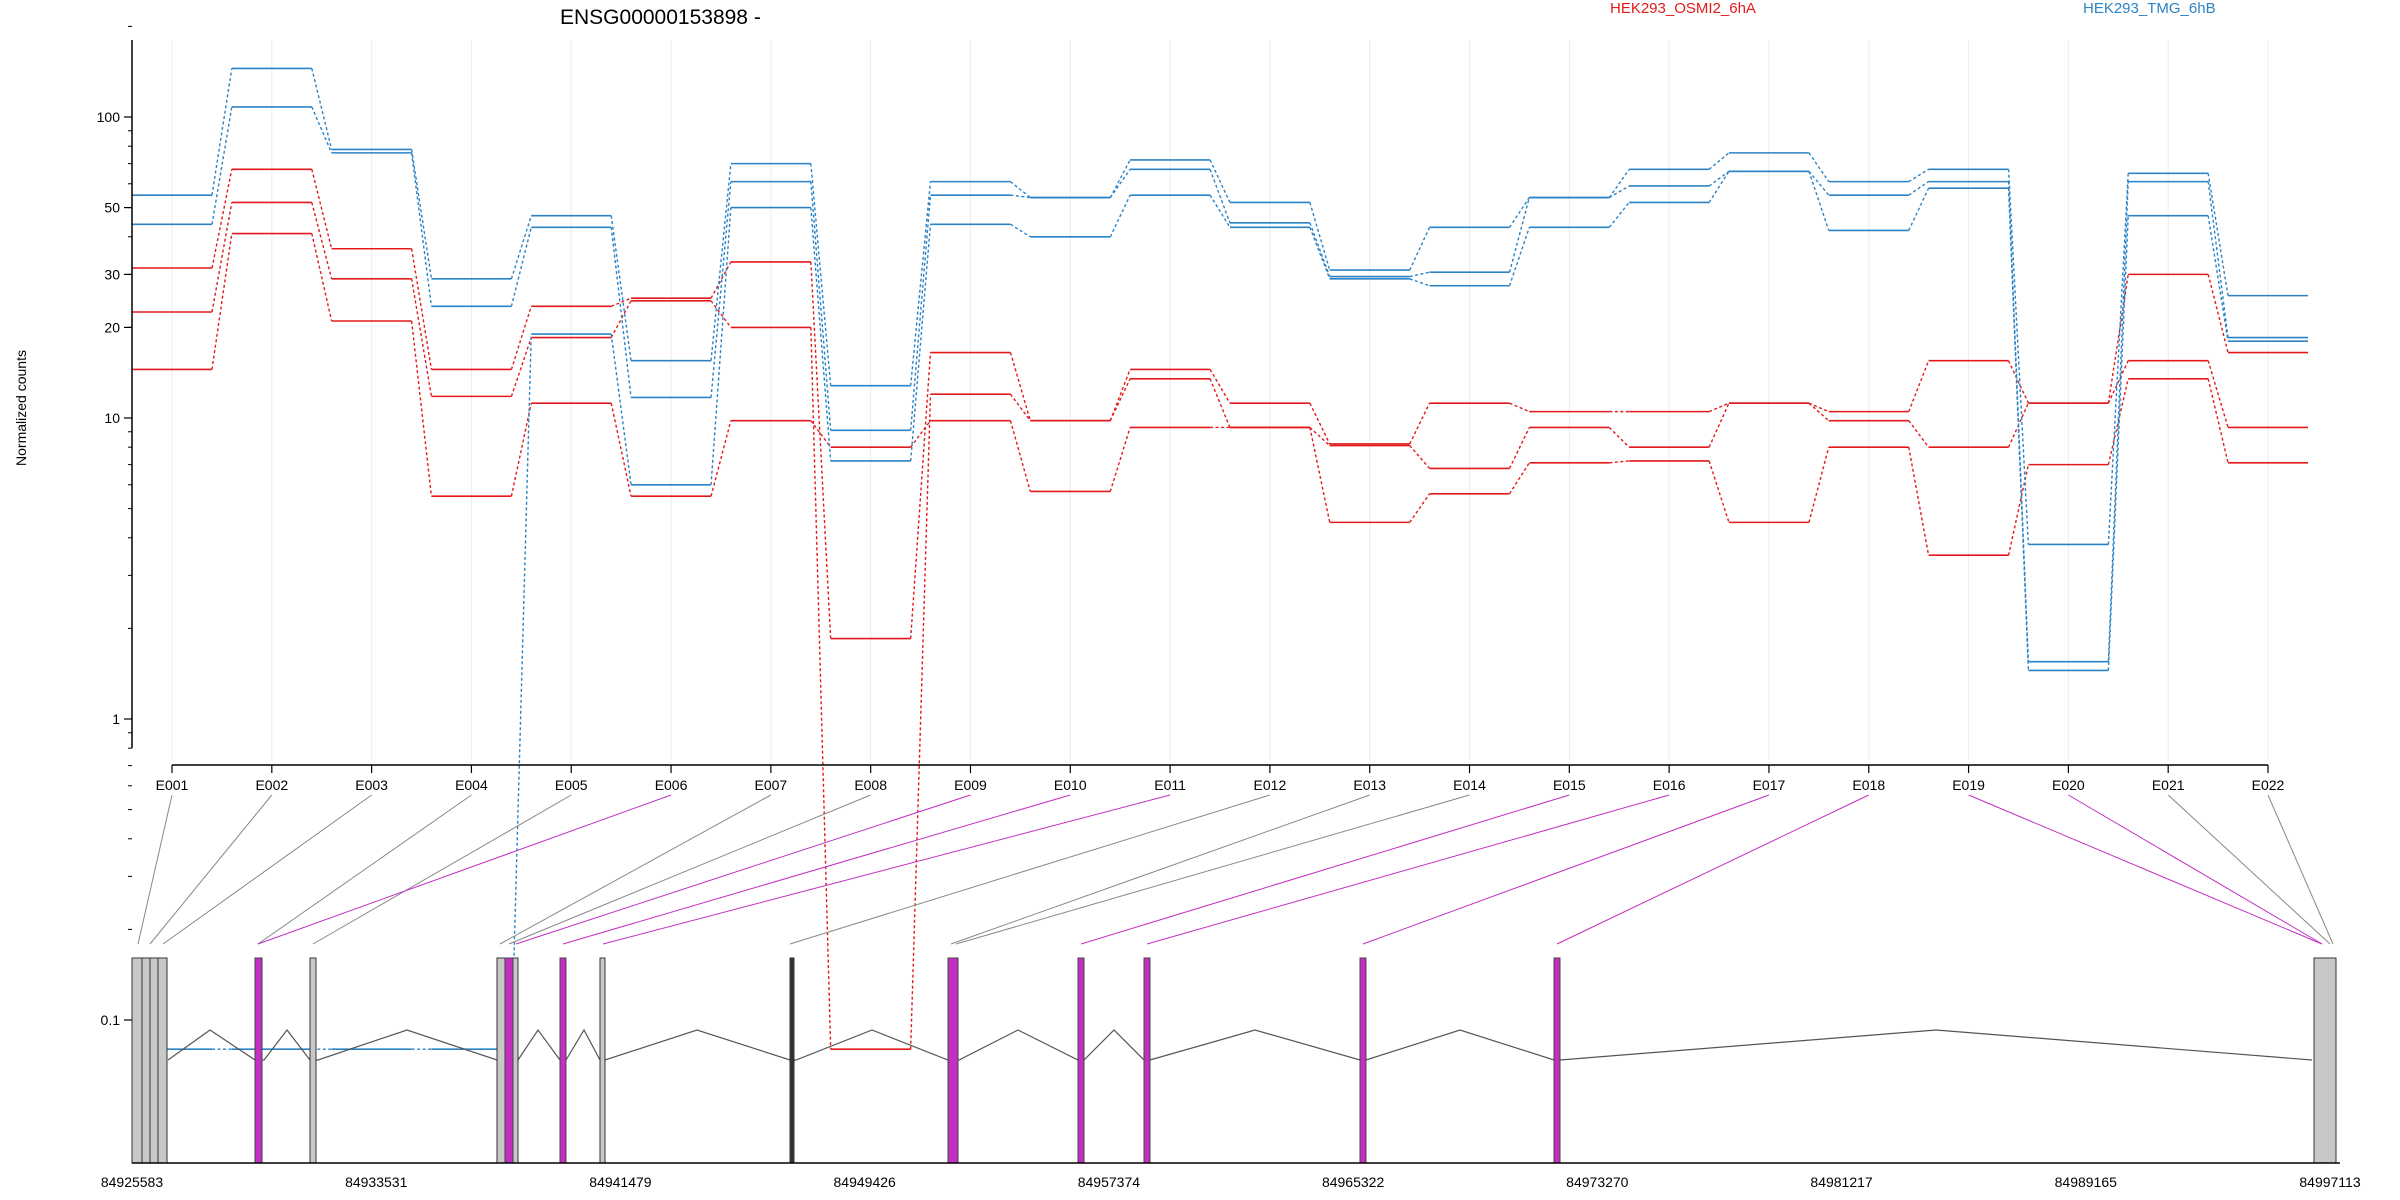 The image size is (2400, 1200). Describe the element at coordinates (865, 1182) in the screenshot. I see `coord-label: 84949426` at that location.